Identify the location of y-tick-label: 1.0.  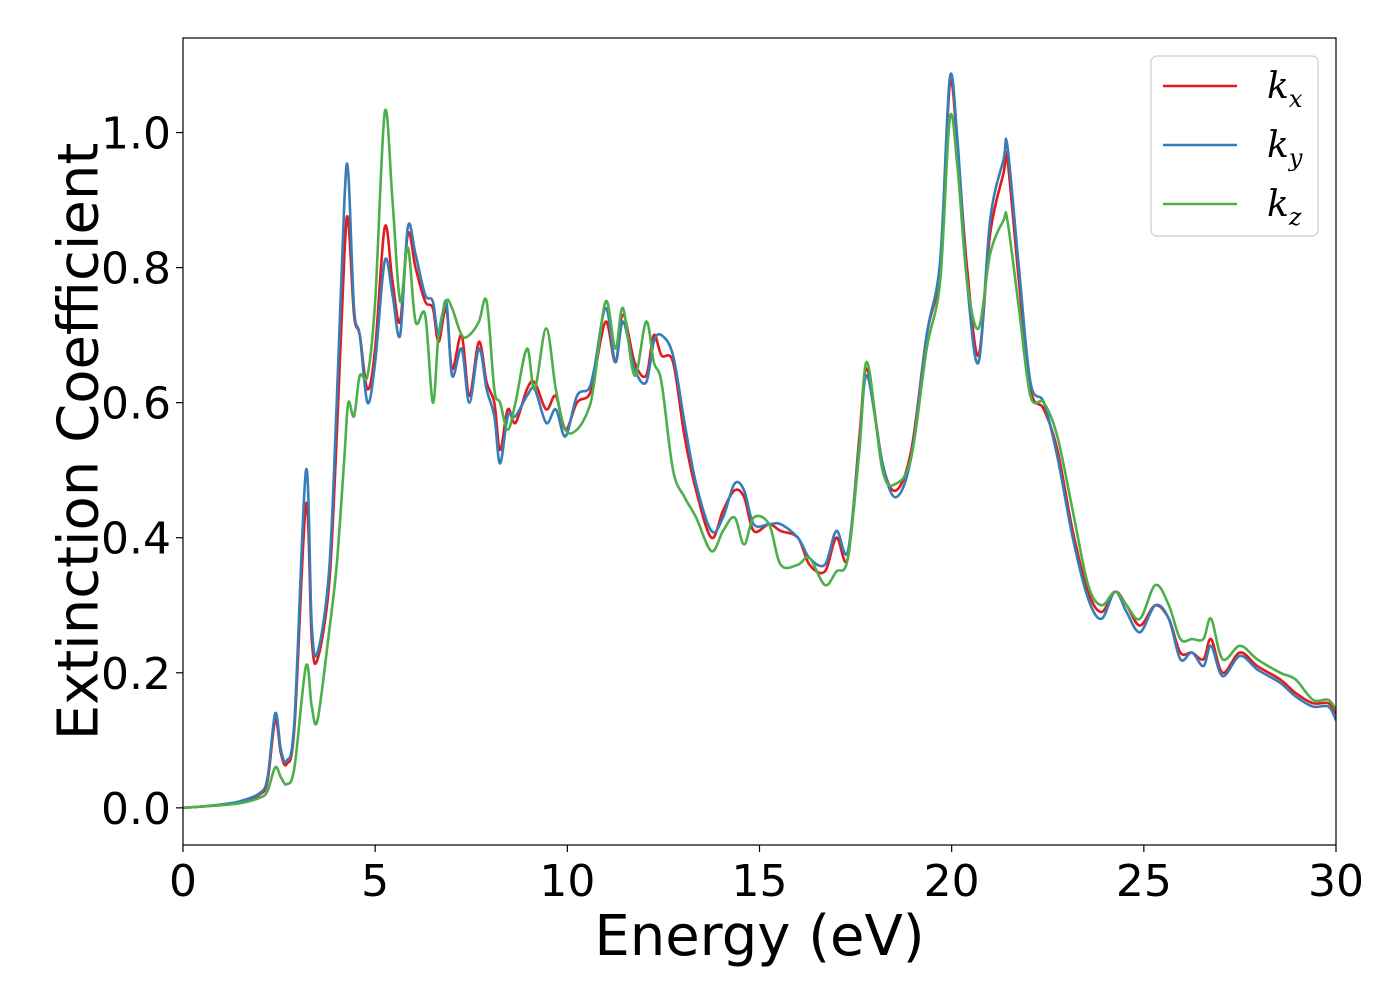
(136, 134).